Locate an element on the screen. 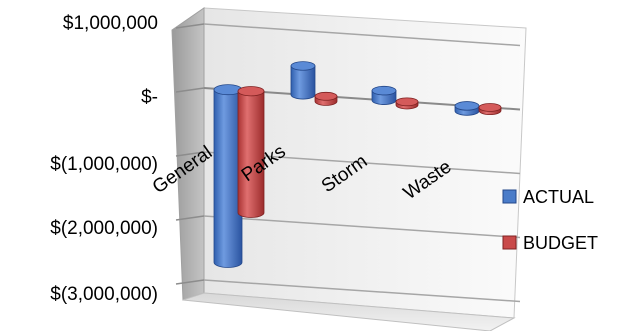  bar-budget-waste is located at coordinates (490, 109).